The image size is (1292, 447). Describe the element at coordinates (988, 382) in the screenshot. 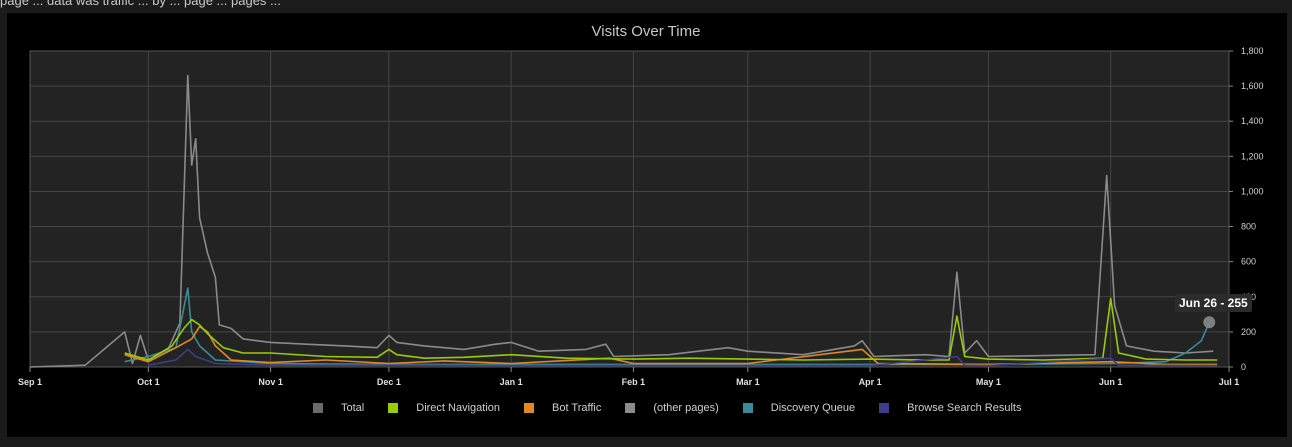

I see `x-tick-label: May 1` at that location.